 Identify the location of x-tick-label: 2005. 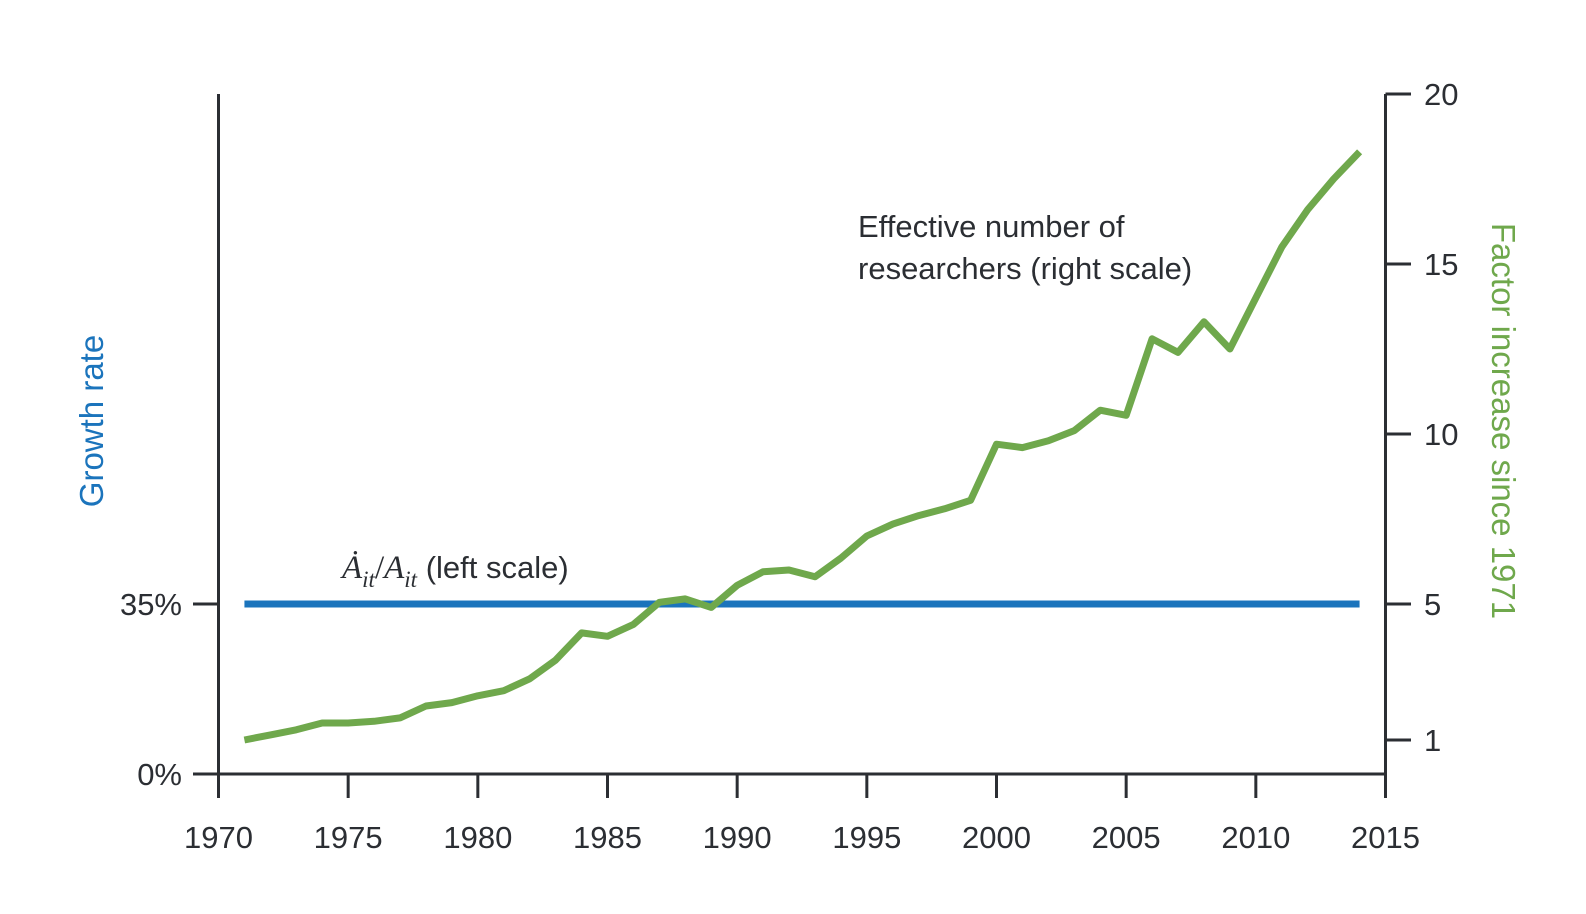
(1126, 837).